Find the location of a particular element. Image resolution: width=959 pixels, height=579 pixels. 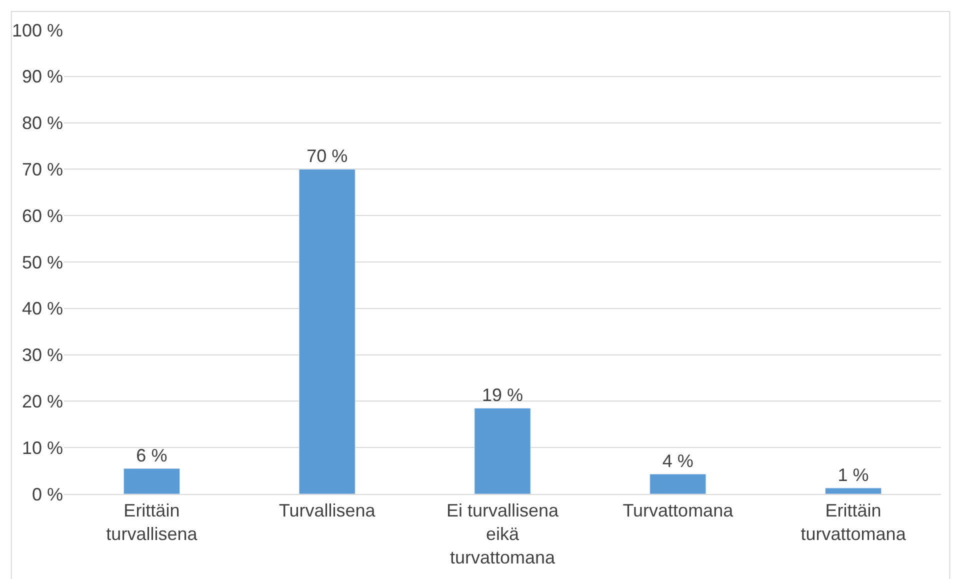

y-tick-label: 100 % is located at coordinates (37, 30).